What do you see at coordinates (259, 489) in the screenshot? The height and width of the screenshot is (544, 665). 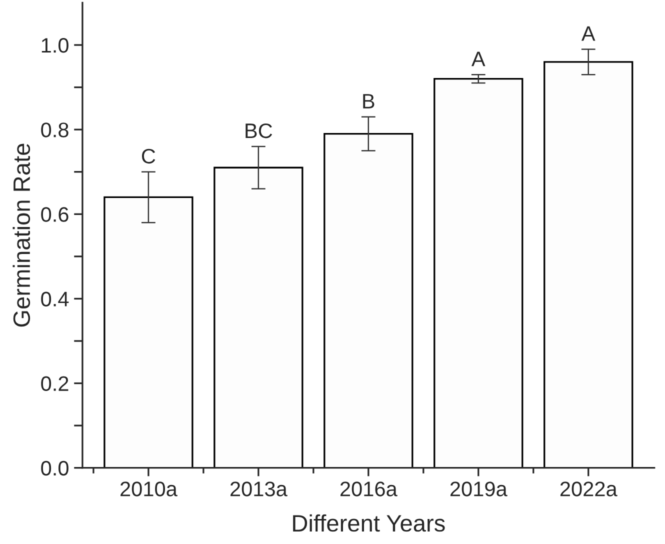 I see `x-tick-label: 2013a` at bounding box center [259, 489].